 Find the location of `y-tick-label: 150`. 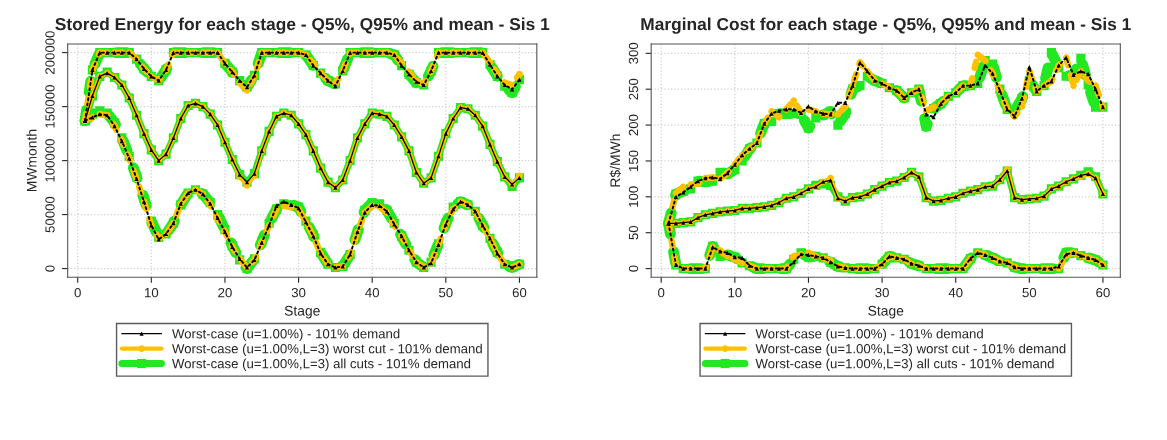

y-tick-label: 150 is located at coordinates (633, 160).